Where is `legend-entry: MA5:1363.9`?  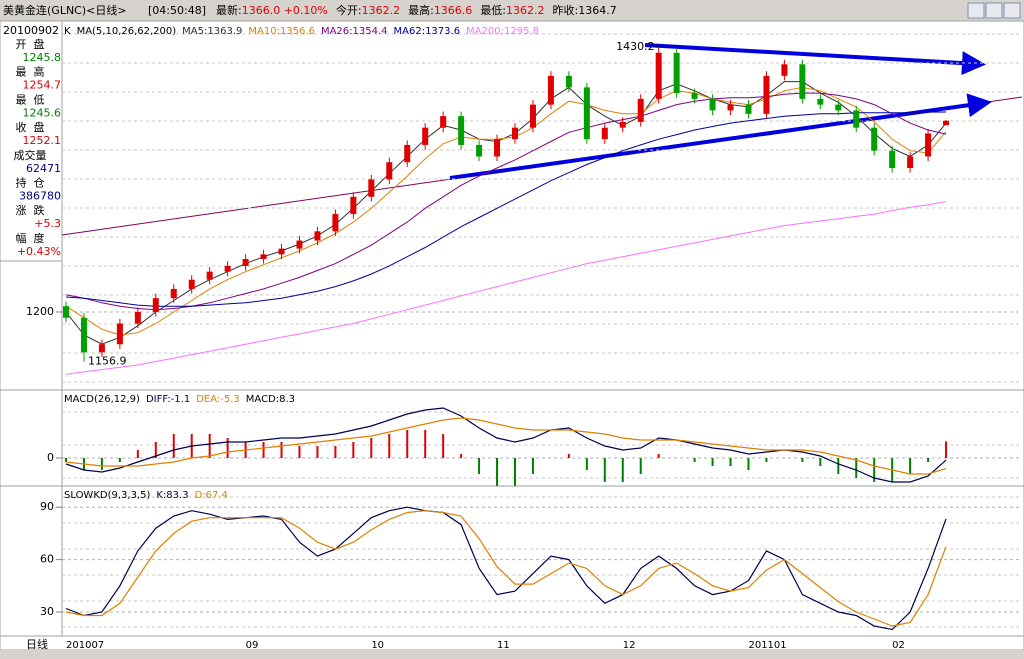 legend-entry: MA5:1363.9 is located at coordinates (212, 31).